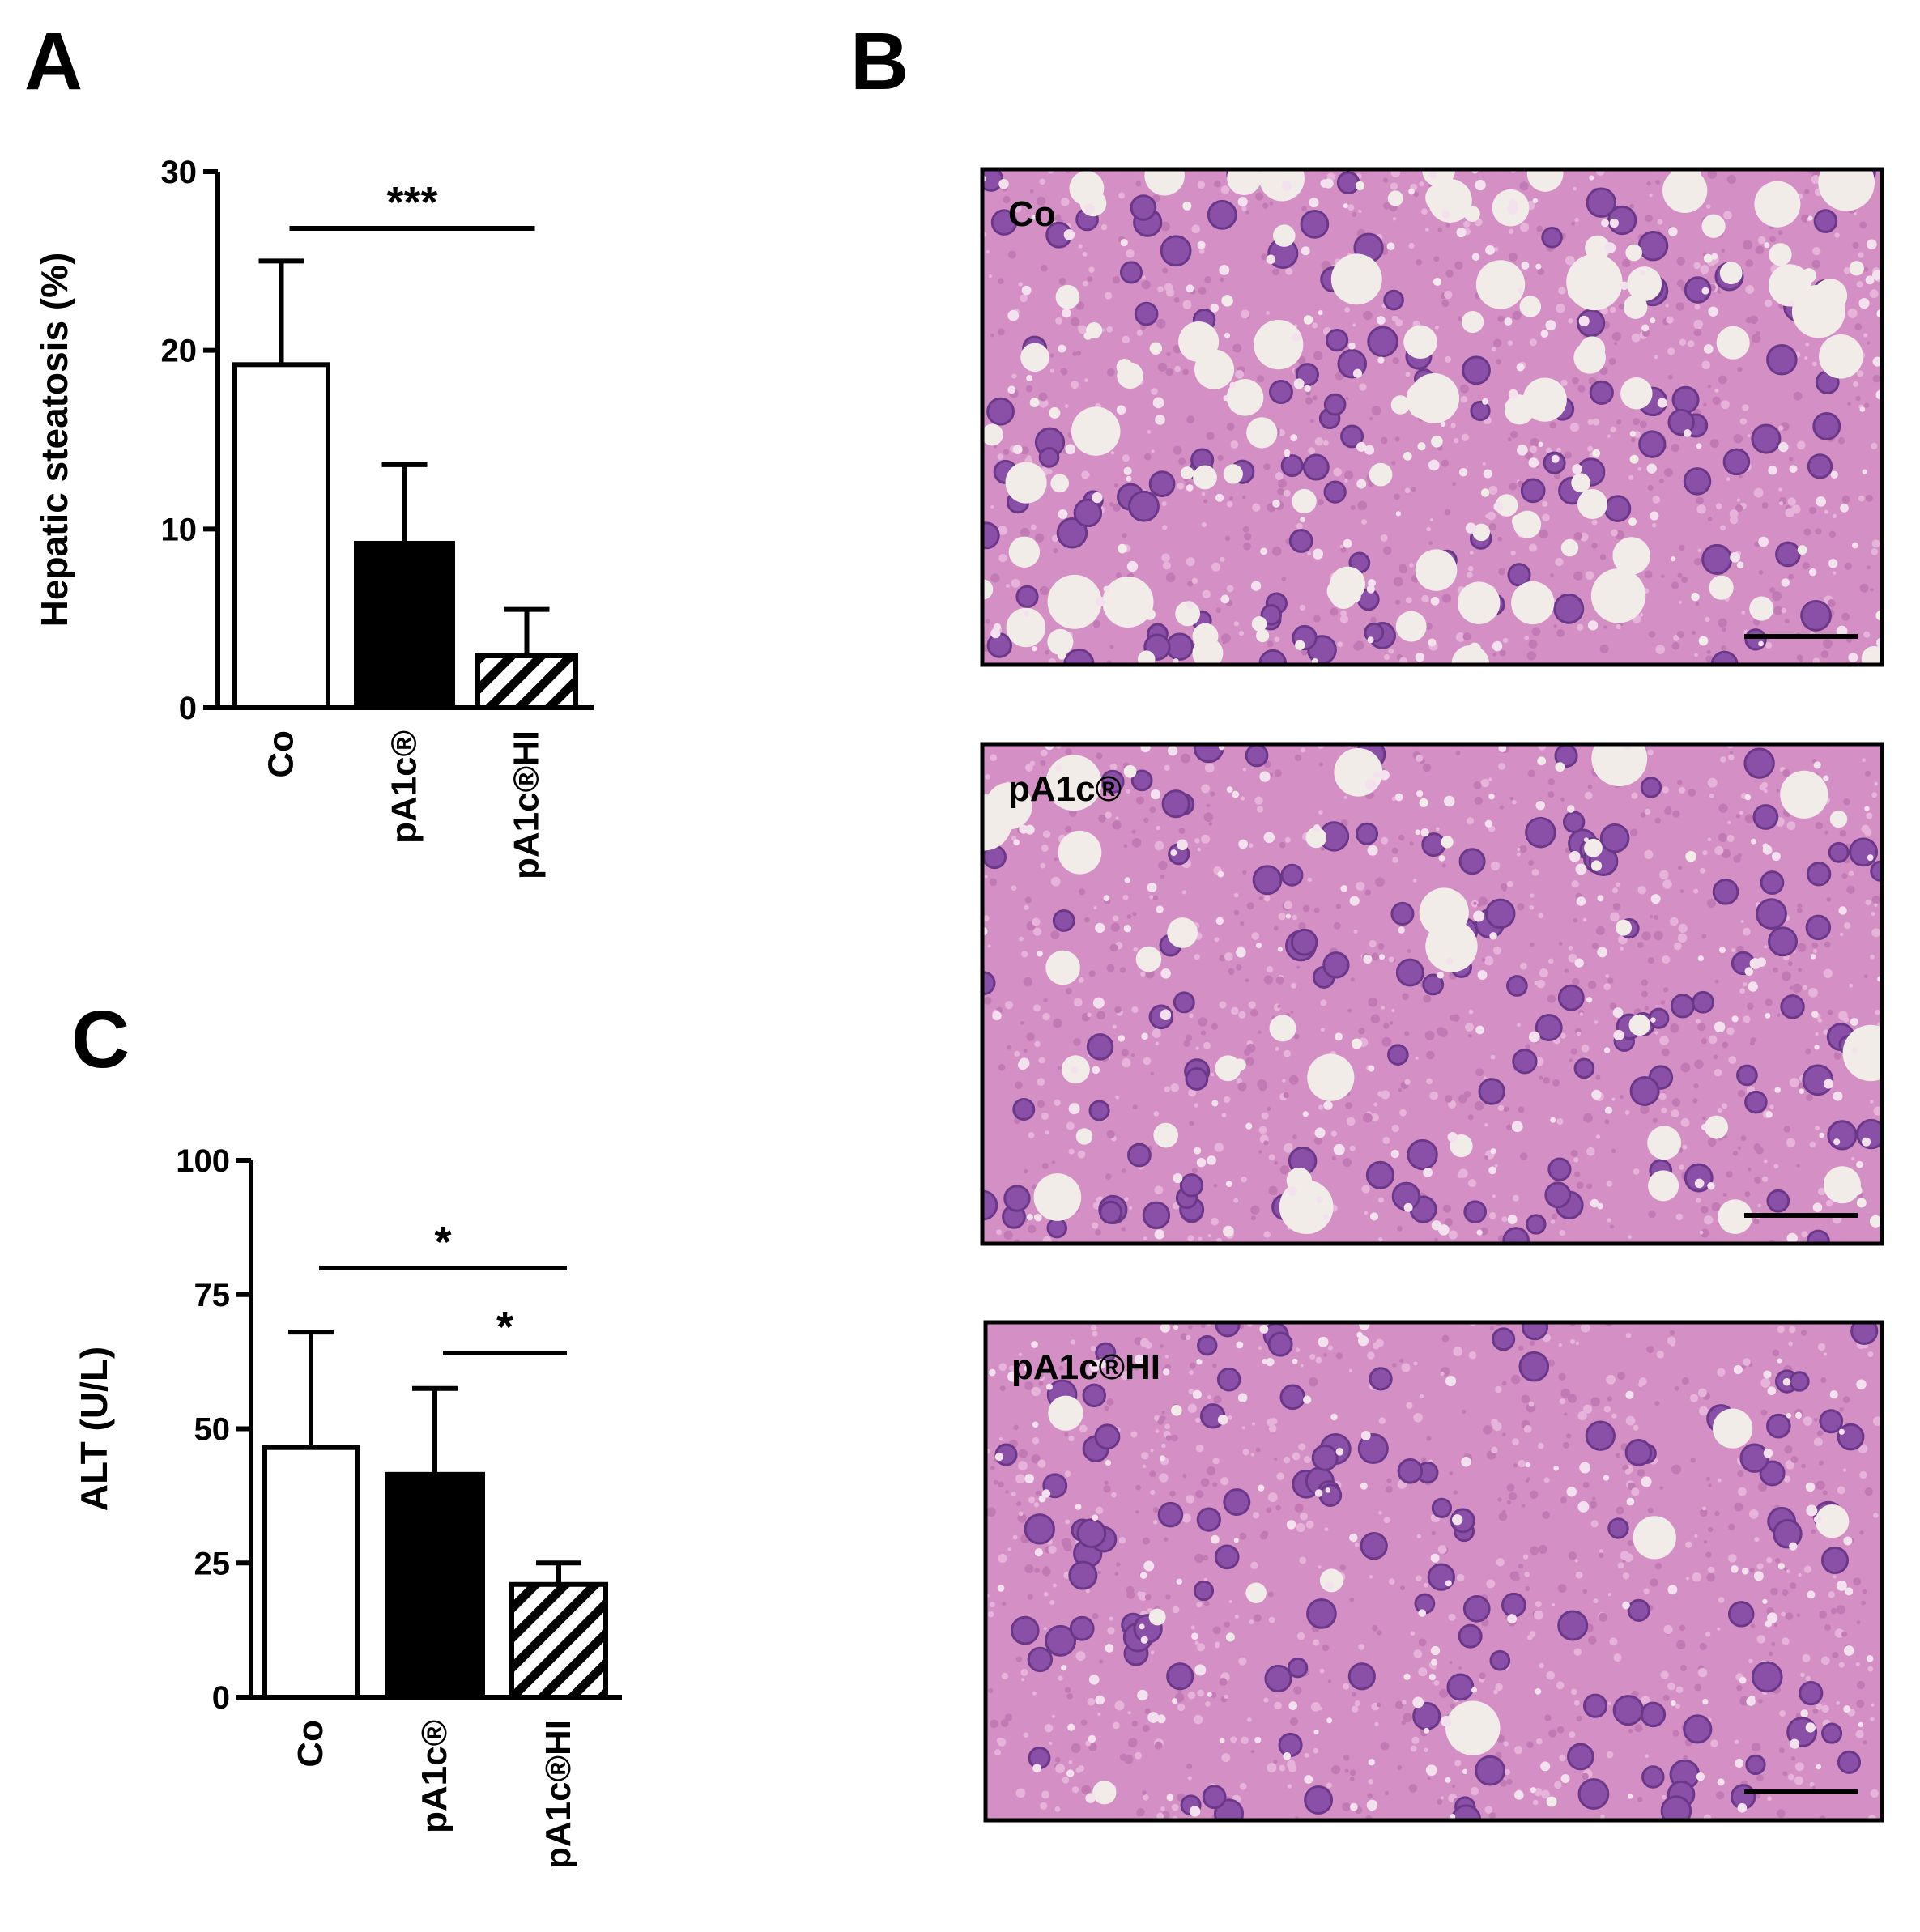 The height and width of the screenshot is (1932, 1920). I want to click on y-tick-label: 100, so click(203, 1161).